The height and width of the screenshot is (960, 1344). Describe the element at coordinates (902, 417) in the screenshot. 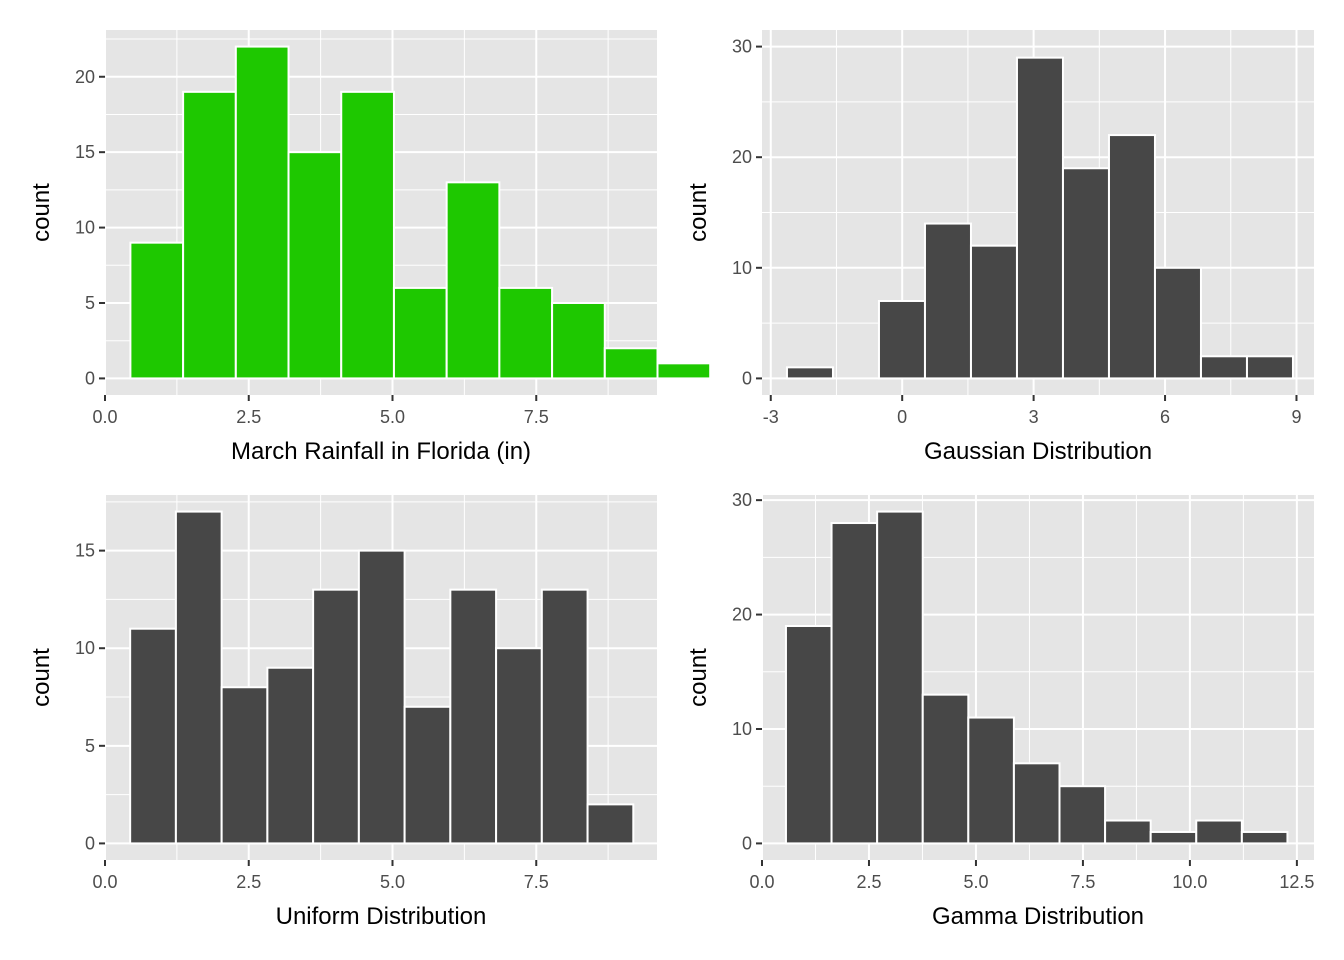

I see `x-tick-label: 0` at that location.